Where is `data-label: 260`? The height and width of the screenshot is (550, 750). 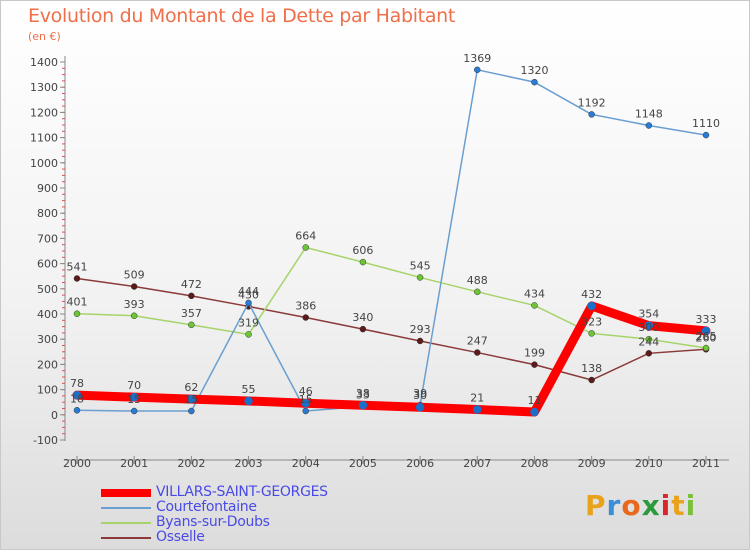 data-label: 260 is located at coordinates (706, 337).